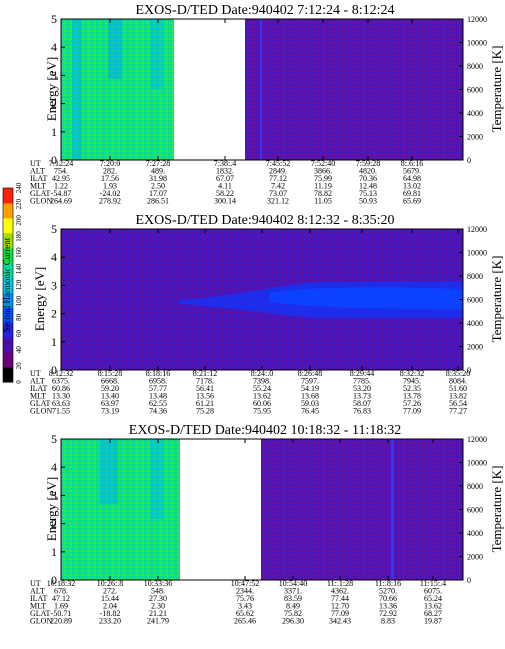 The height and width of the screenshot is (649, 505). Describe the element at coordinates (40, 613) in the screenshot. I see `table-row-label: GLAT` at that location.